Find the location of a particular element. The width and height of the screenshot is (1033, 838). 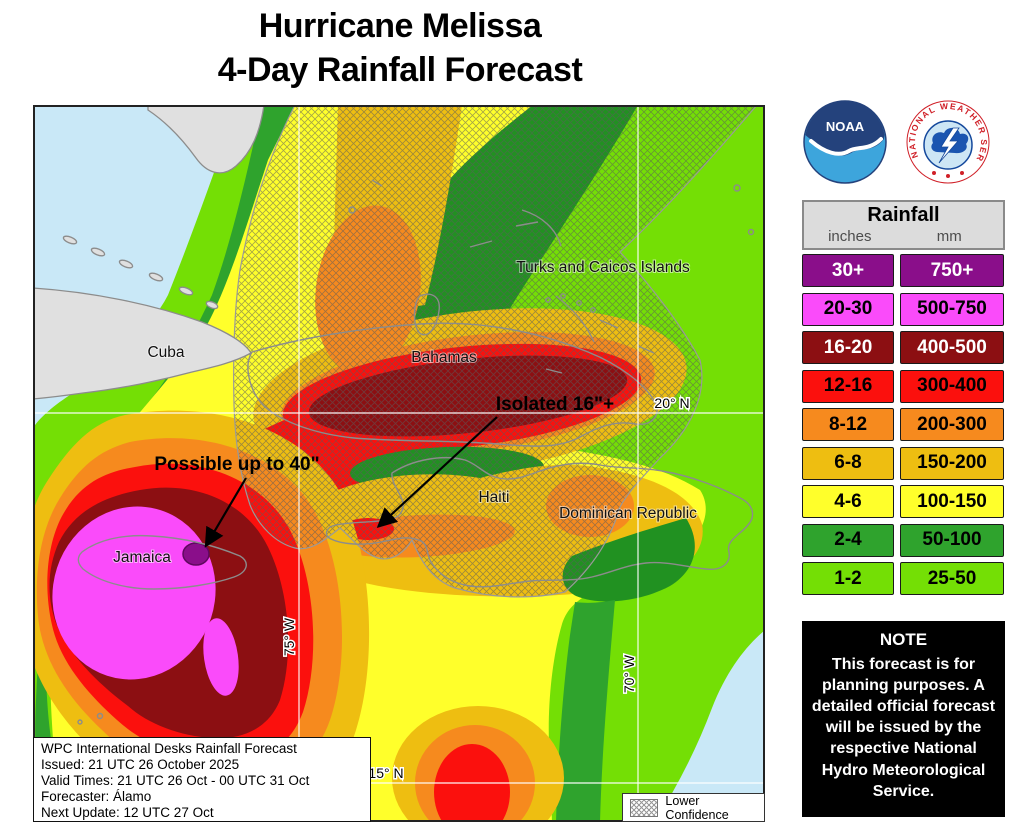

legend-cell-in-1: 20-30 is located at coordinates (848, 309).